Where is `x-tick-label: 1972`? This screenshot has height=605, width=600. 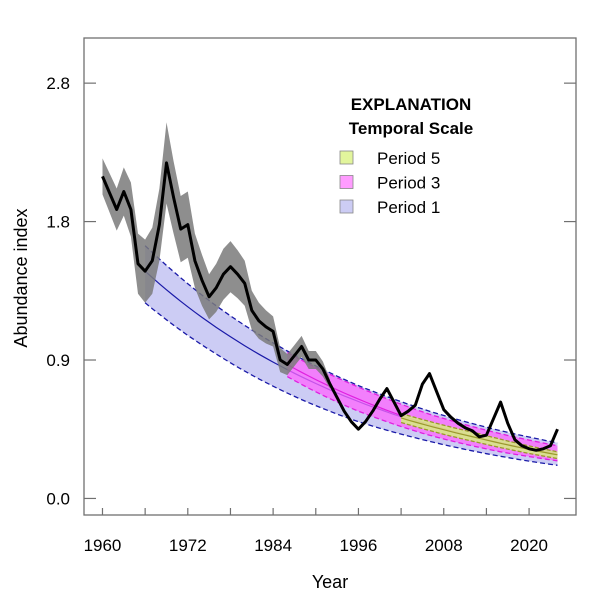 x-tick-label: 1972 is located at coordinates (188, 545).